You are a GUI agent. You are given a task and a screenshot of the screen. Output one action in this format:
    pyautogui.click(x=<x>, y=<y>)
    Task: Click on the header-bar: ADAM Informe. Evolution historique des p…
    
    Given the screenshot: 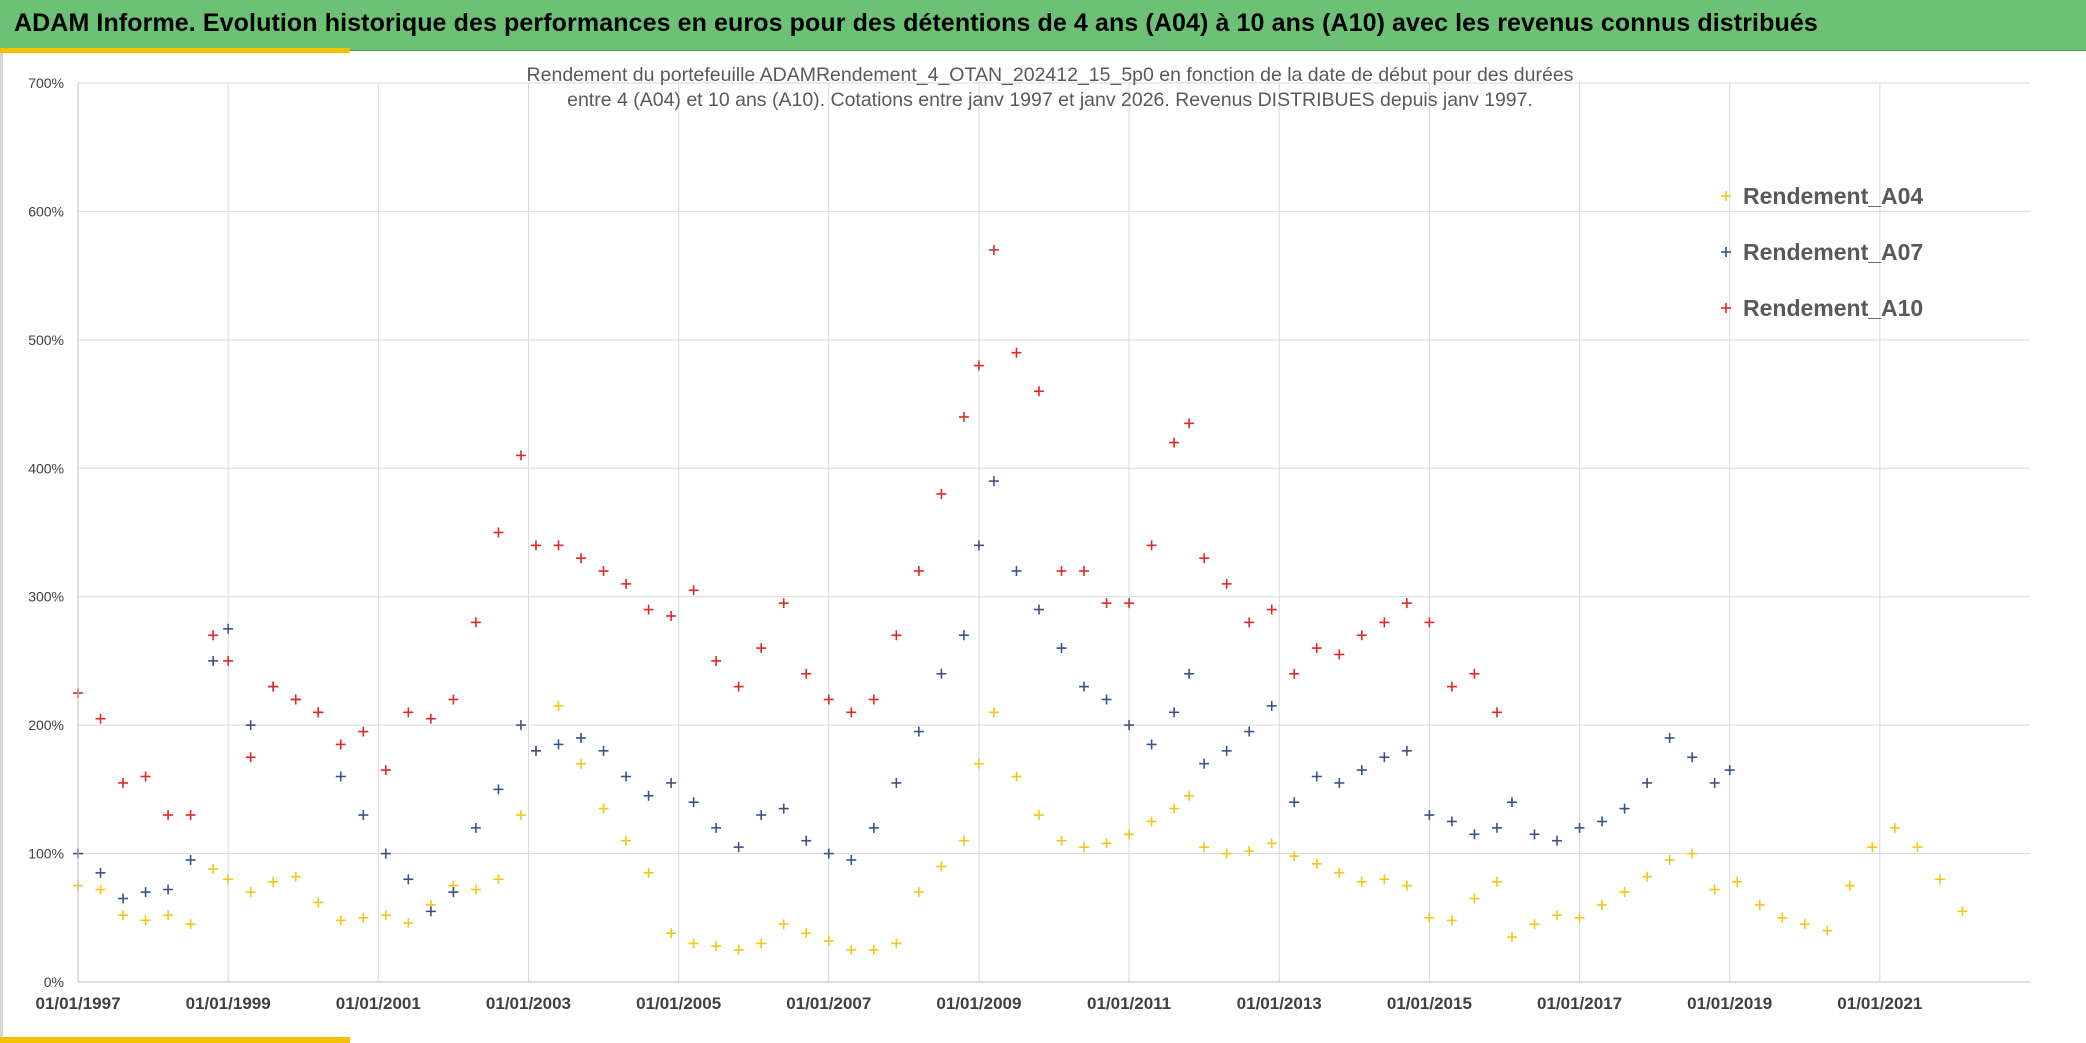 What is the action you would take?
    pyautogui.click(x=1043, y=25)
    